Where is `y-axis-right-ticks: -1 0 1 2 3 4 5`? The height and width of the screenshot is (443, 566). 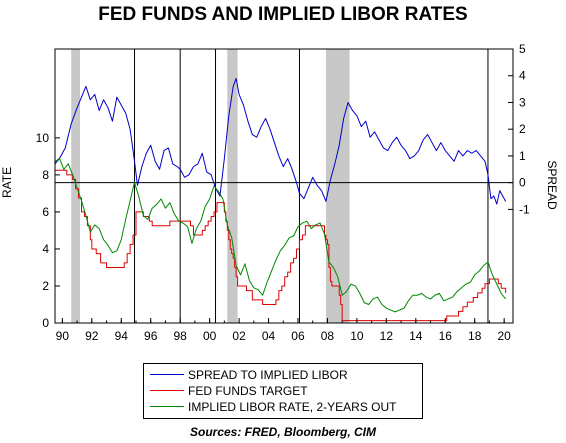
y-axis-right-ticks: -1 0 1 2 3 4 5 is located at coordinates (519, 129).